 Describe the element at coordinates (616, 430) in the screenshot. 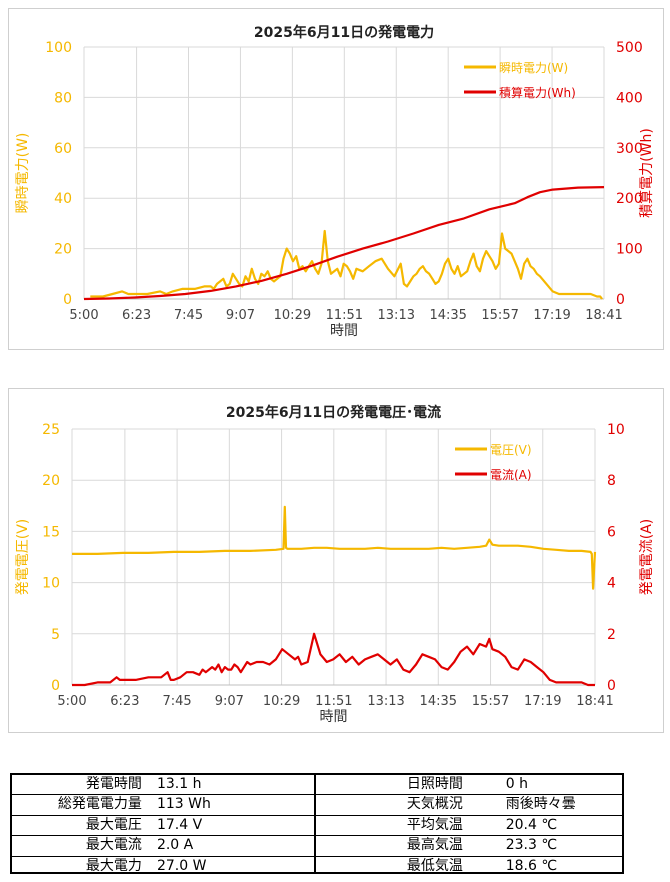

I see `y2-tick-label: 10` at that location.